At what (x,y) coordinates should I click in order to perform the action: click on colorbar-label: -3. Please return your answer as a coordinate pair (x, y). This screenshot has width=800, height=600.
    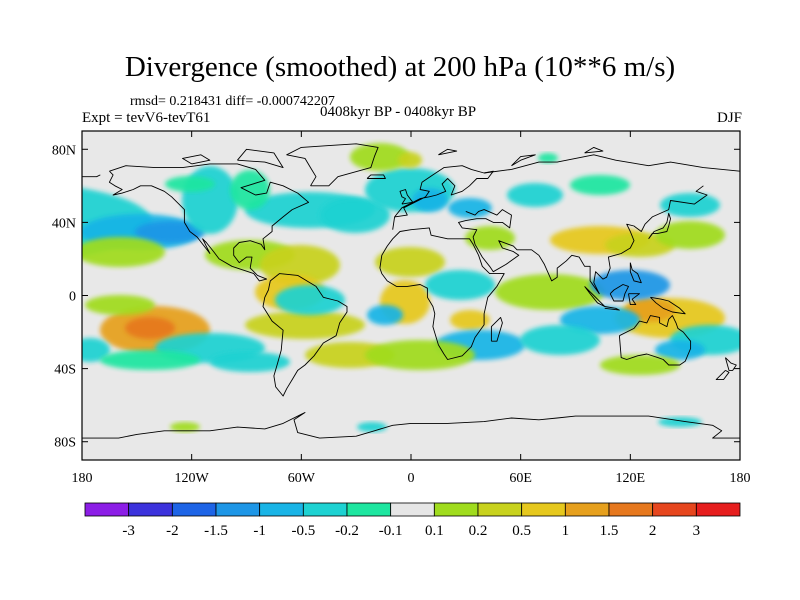
    Looking at the image, I should click on (128, 531).